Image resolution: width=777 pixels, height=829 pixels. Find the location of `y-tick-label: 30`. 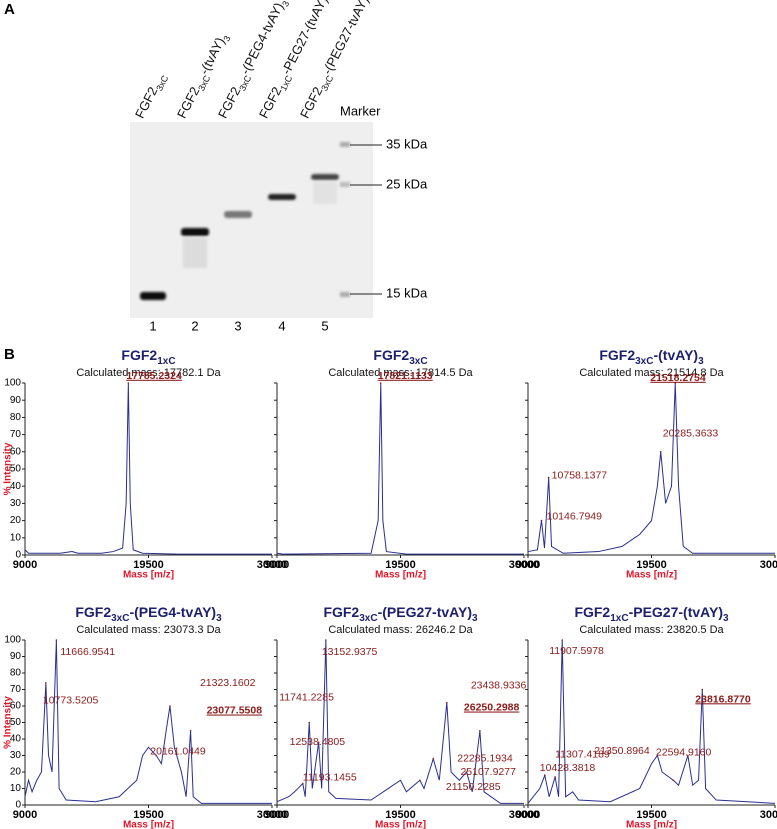

y-tick-label: 30 is located at coordinates (16, 755).